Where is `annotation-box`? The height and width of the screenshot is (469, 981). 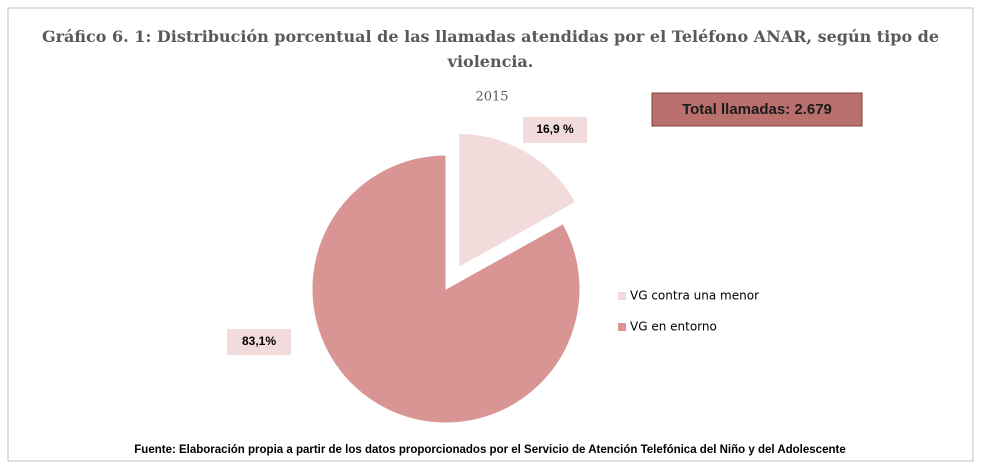
annotation-box is located at coordinates (757, 109).